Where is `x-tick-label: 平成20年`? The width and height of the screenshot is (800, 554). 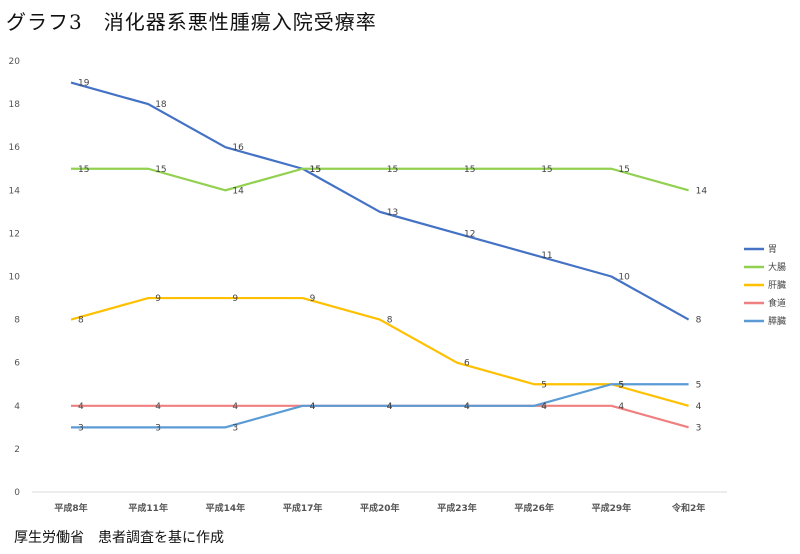 x-tick-label: 平成20年 is located at coordinates (380, 508).